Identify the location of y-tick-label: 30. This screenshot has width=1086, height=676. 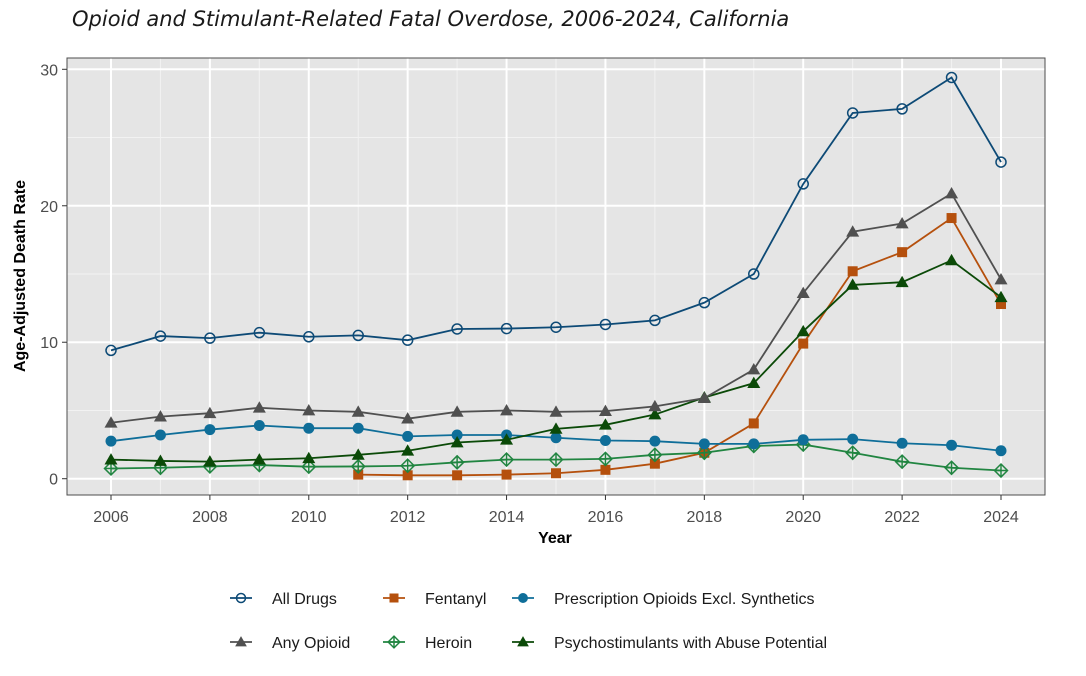
(49, 70).